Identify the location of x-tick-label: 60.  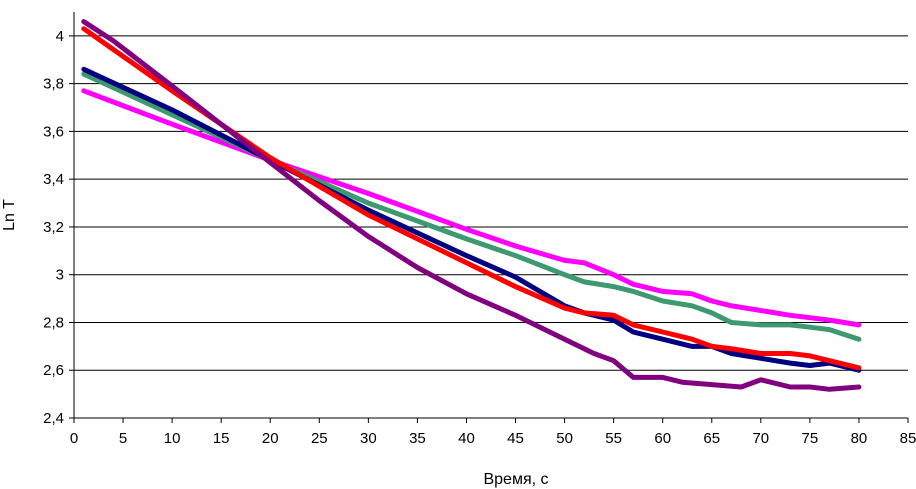
(662, 438).